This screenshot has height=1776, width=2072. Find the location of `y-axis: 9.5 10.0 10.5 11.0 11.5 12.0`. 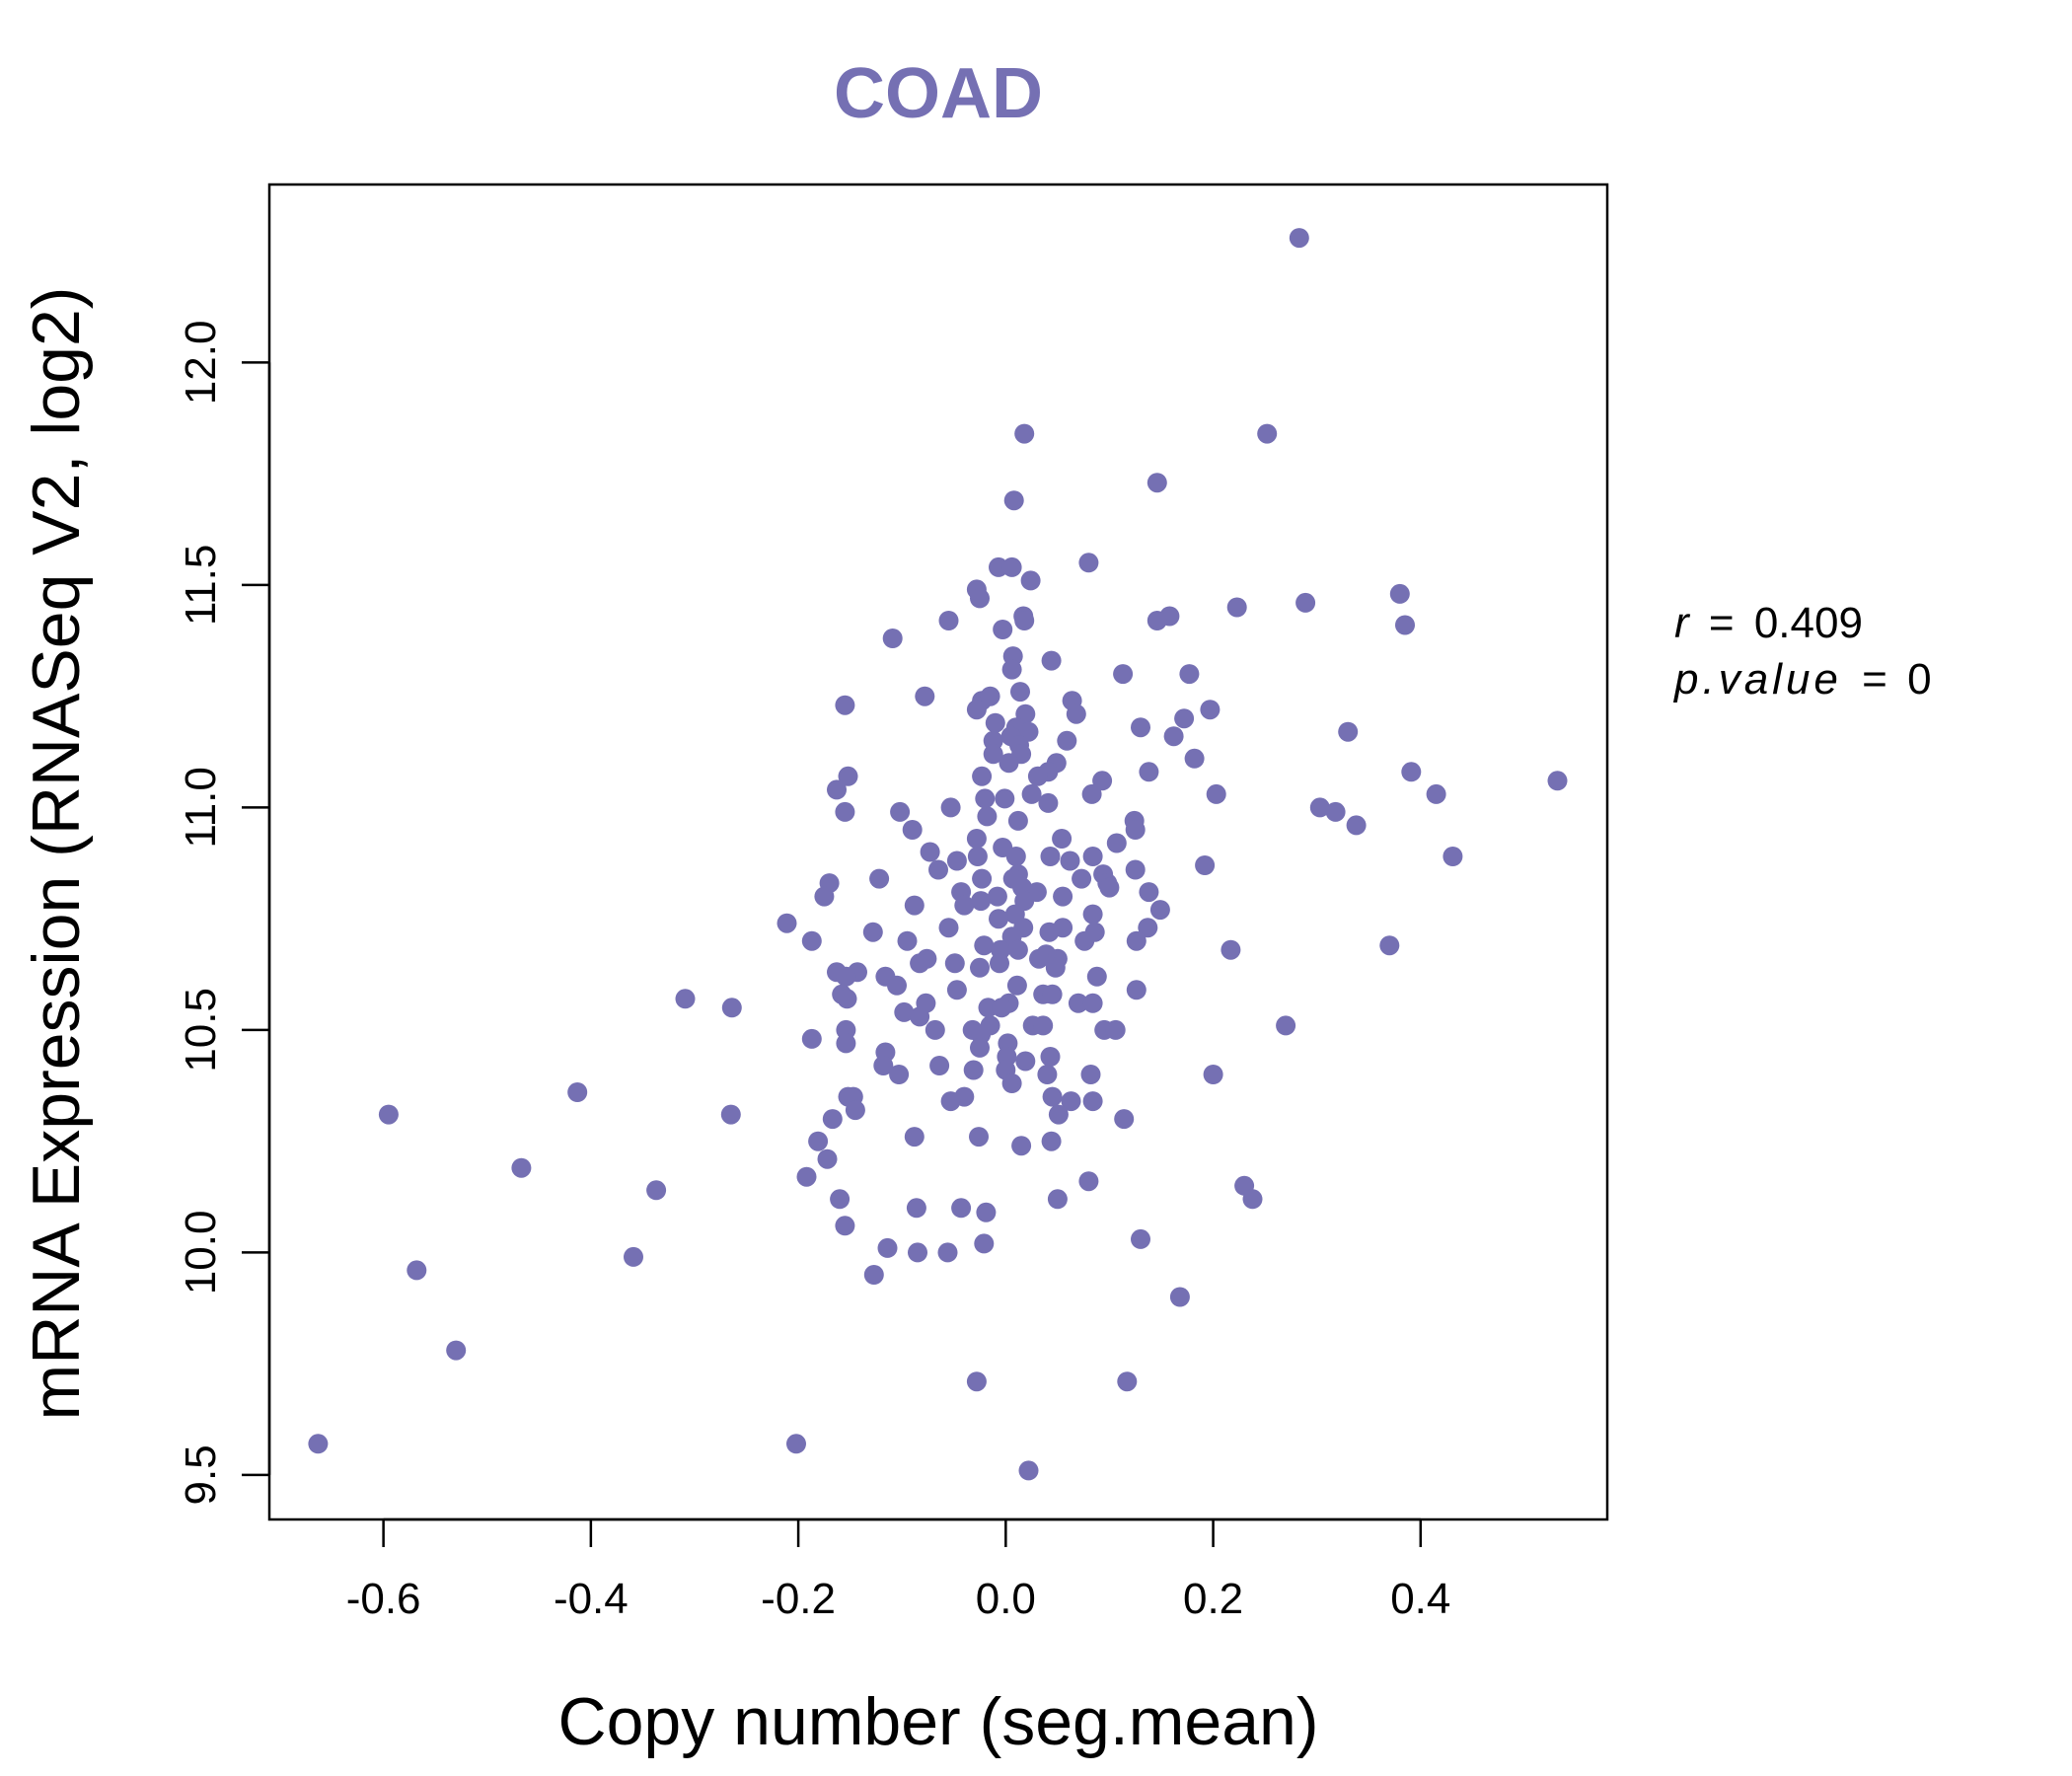

y-axis: 9.5 10.0 10.5 11.0 11.5 12.0 is located at coordinates (224, 913).